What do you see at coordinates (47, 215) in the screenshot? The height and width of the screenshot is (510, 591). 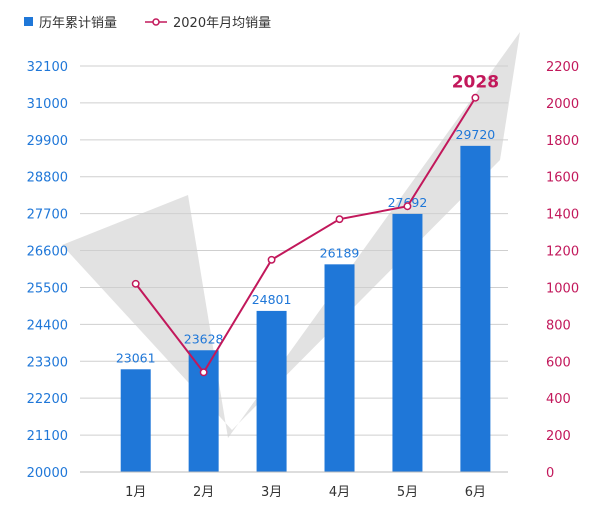 I see `left-axis-tick-label: 27700` at bounding box center [47, 215].